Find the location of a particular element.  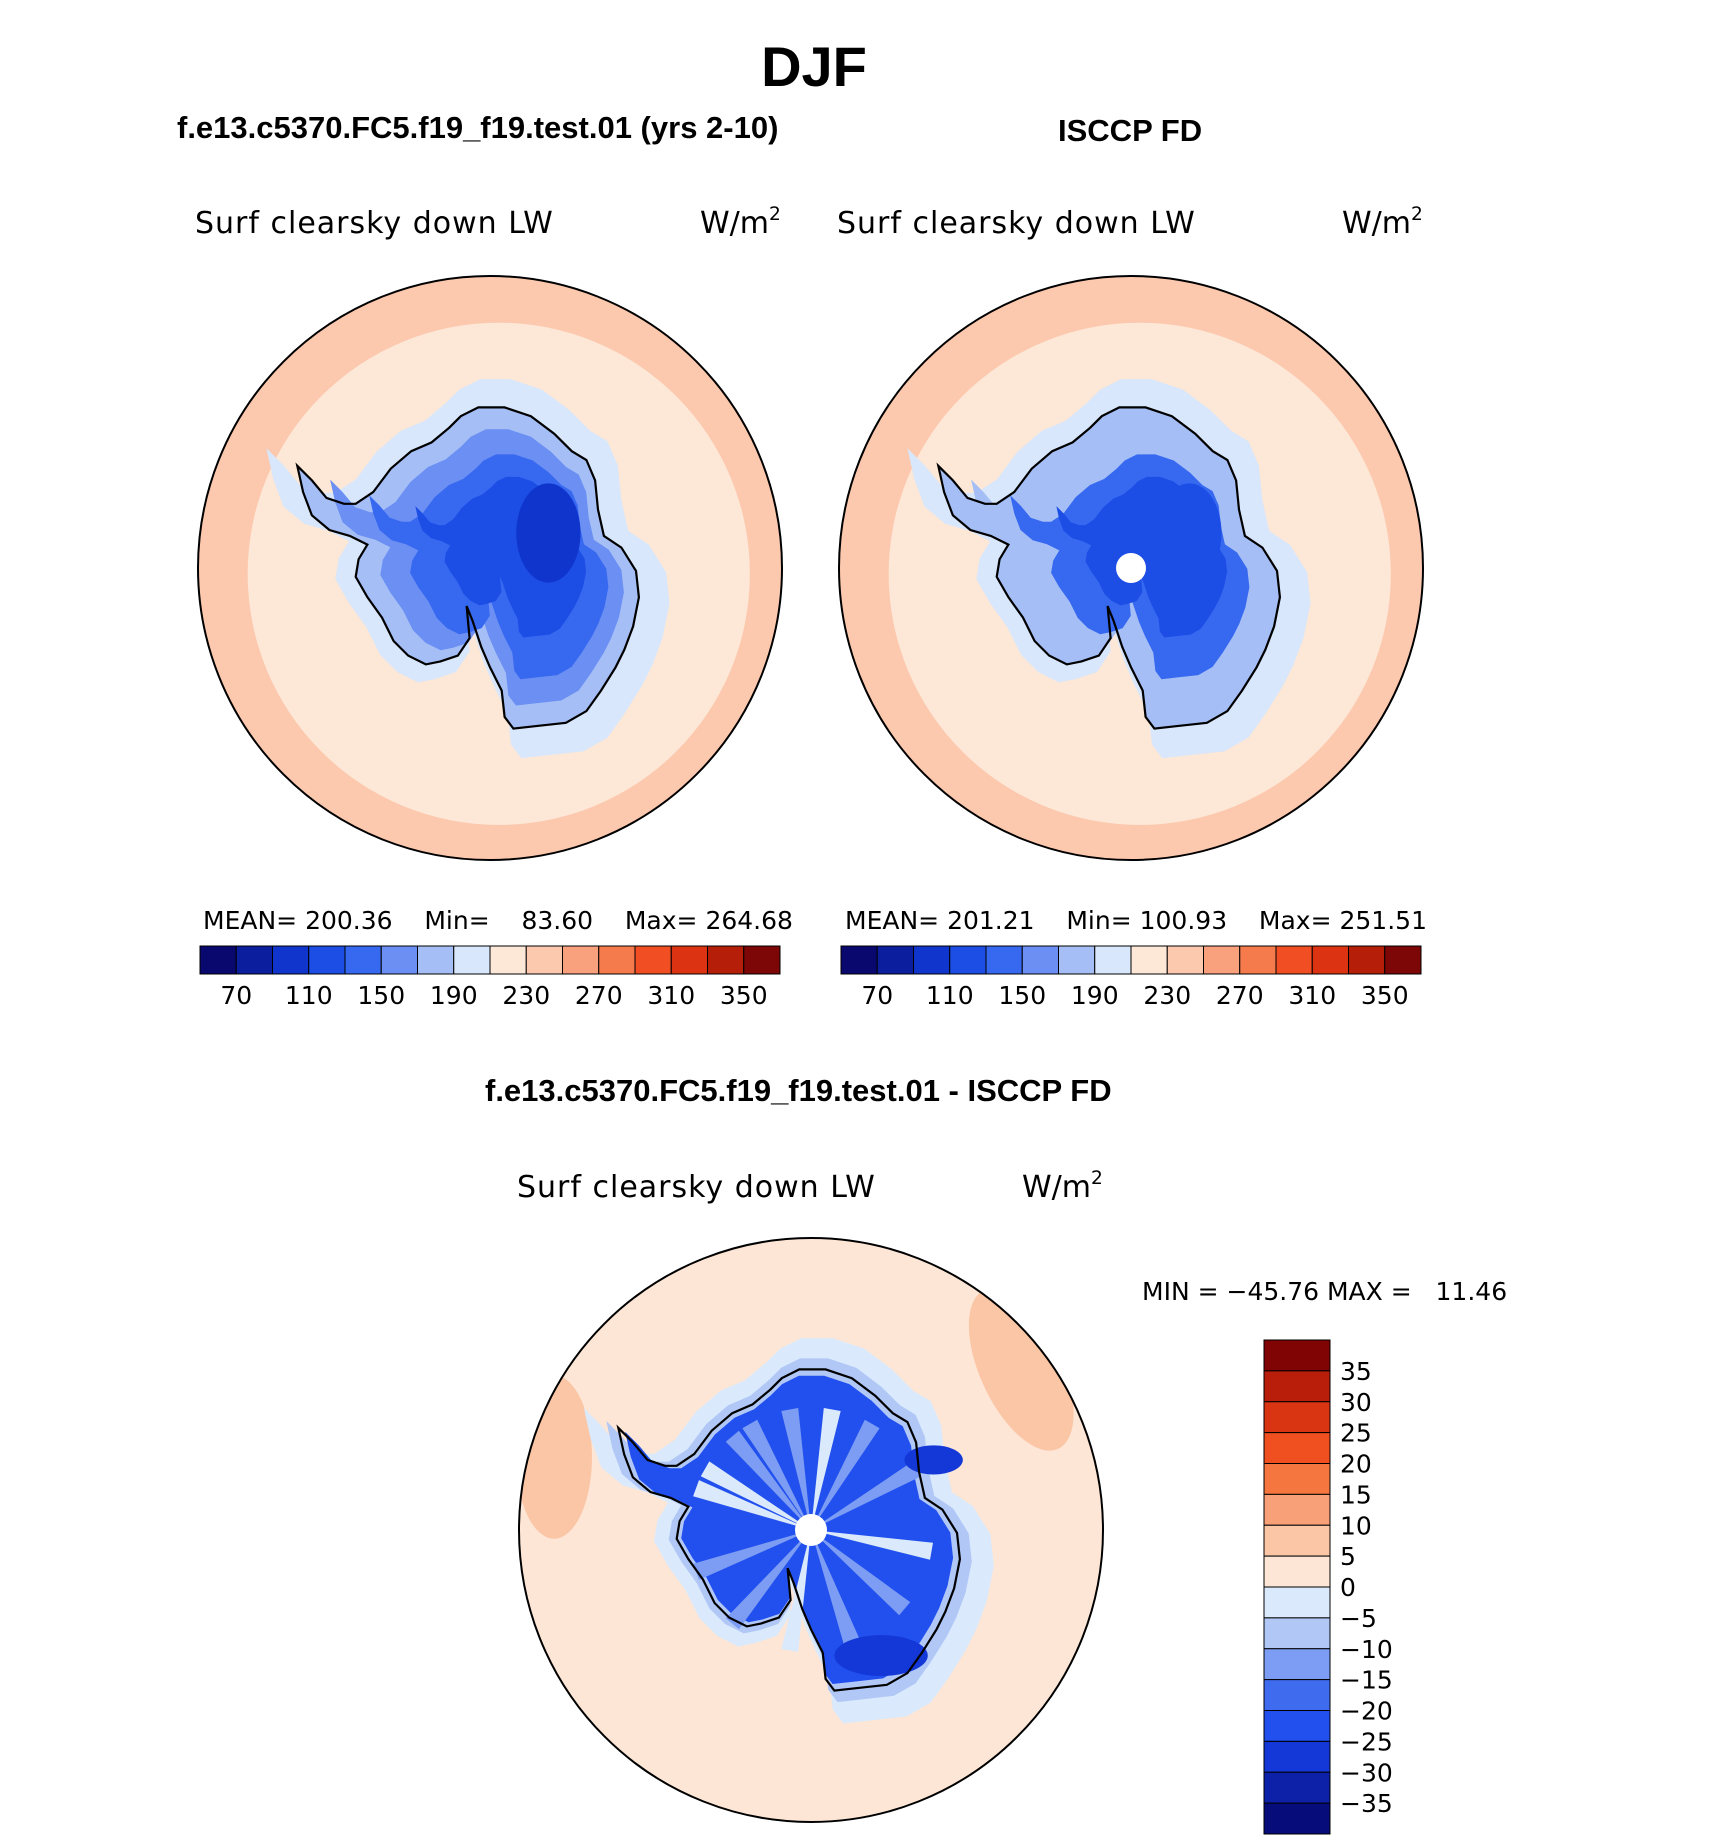

diff-deep-zone-south is located at coordinates (881, 1656).